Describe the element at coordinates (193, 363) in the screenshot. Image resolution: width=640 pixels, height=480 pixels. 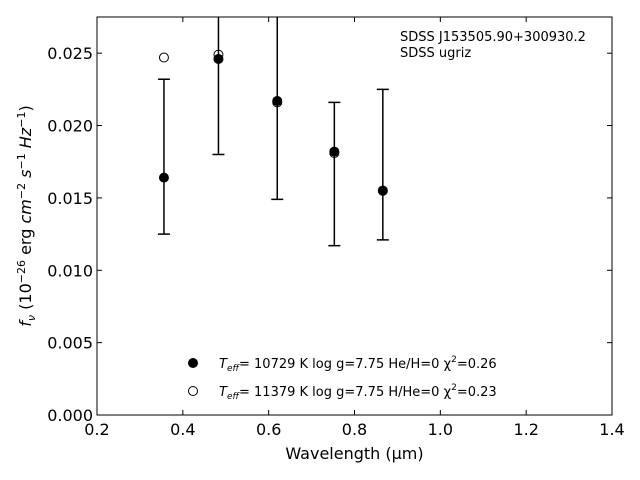
I see `legend-marker-filled` at that location.